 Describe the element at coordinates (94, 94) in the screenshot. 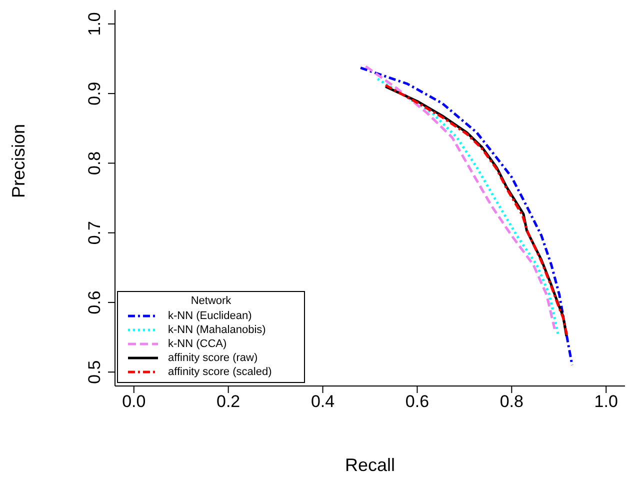

I see `y-tick-label: 0.9` at that location.